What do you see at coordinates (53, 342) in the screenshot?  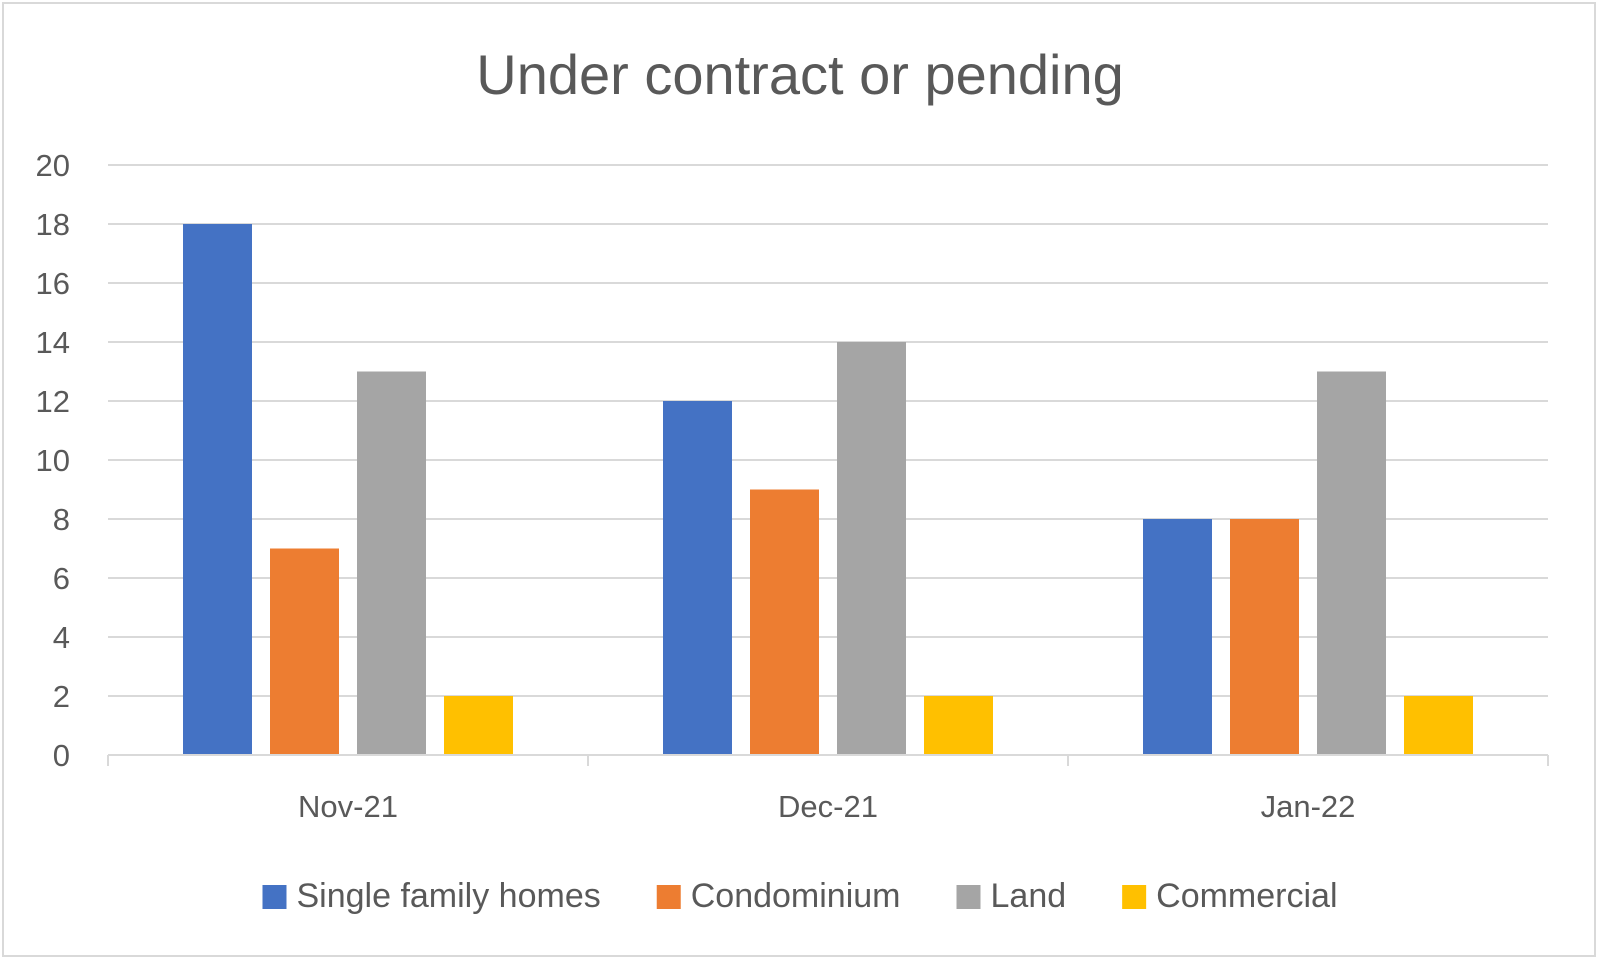 I see `y-tick-label: 14` at bounding box center [53, 342].